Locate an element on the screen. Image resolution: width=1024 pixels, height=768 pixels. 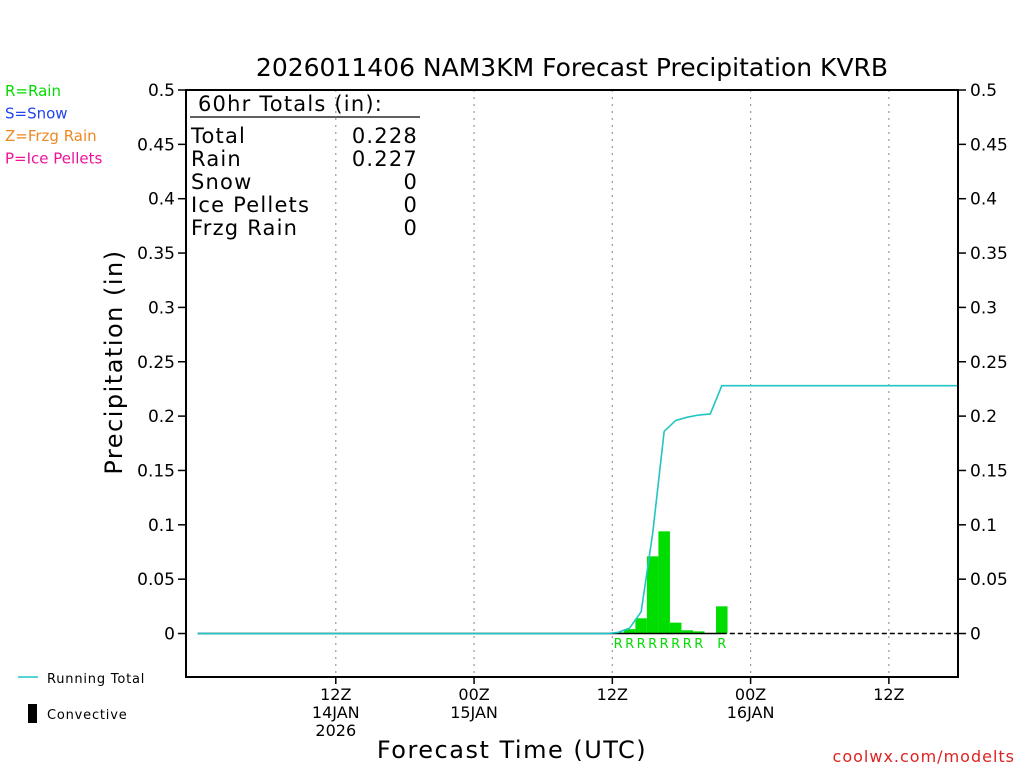
totals-row-value: 0.228 is located at coordinates (385, 136).